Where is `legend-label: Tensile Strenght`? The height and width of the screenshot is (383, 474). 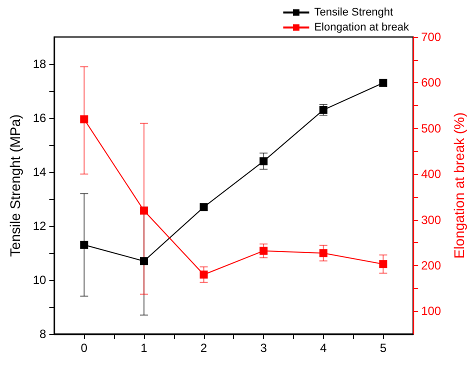
legend-label: Tensile Strenght is located at coordinates (354, 12).